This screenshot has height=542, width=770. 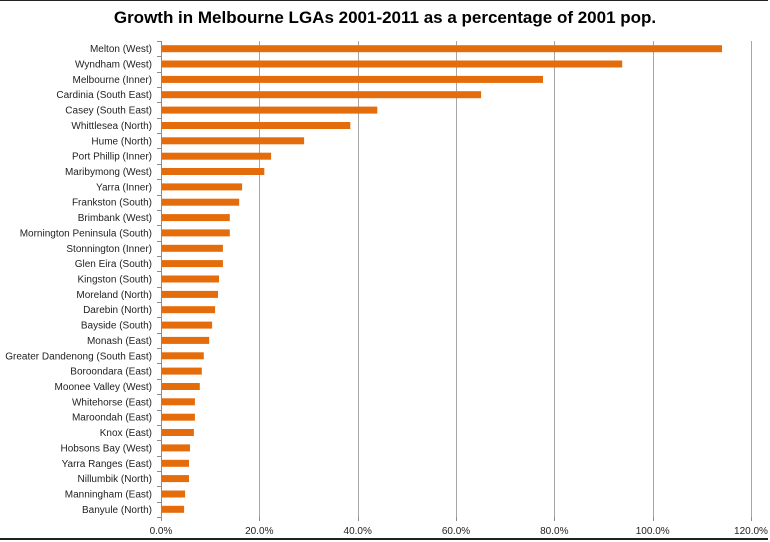 I want to click on x-tick-label: 0.0%, so click(x=161, y=531).